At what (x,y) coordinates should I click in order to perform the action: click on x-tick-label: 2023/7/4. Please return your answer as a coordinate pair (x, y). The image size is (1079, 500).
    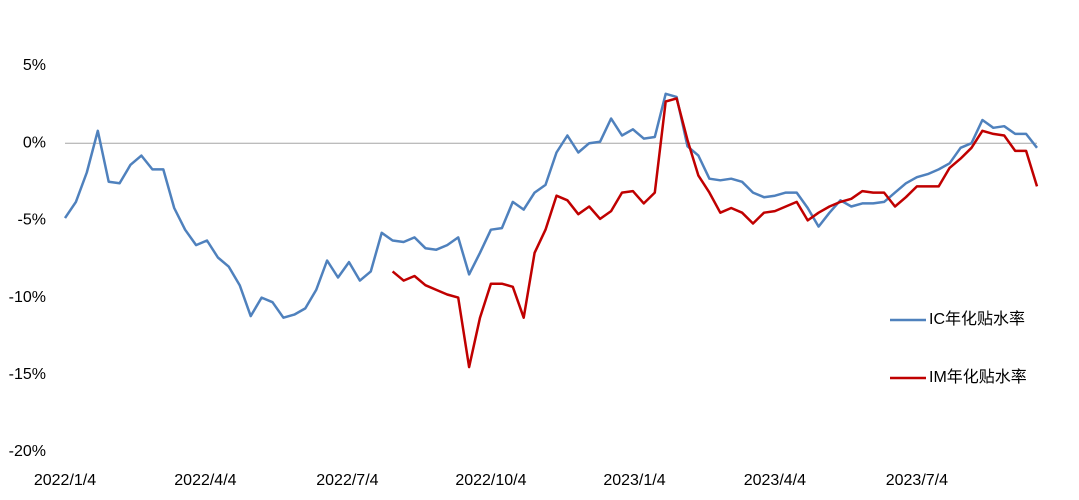
    Looking at the image, I should click on (917, 480).